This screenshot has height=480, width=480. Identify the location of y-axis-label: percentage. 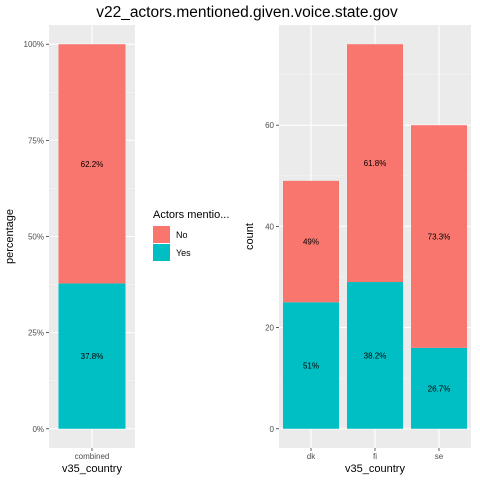
(10, 236).